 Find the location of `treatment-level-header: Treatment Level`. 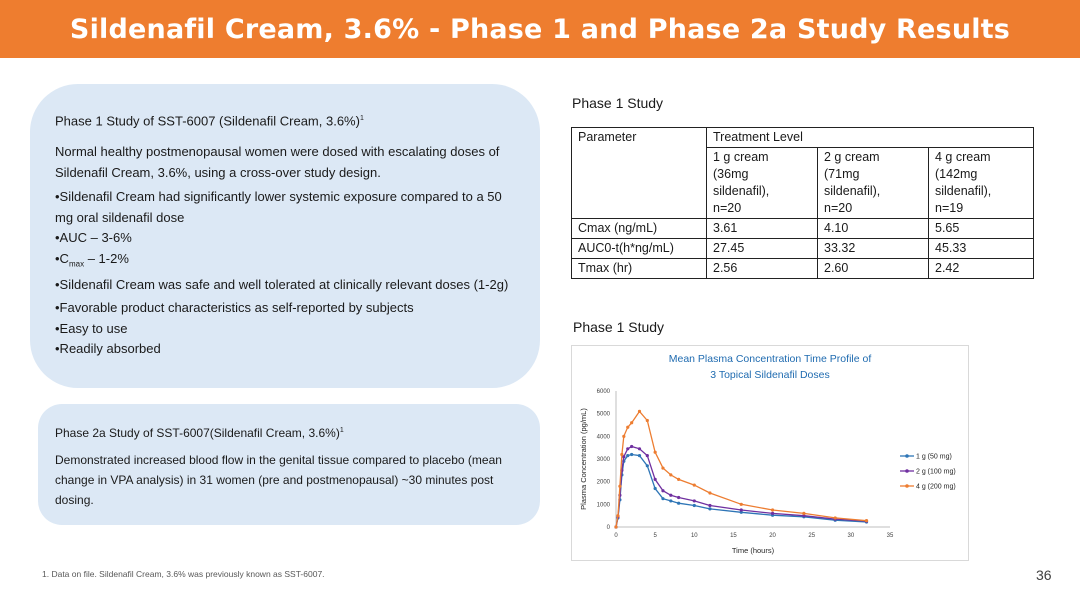

treatment-level-header: Treatment Level is located at coordinates (870, 137).